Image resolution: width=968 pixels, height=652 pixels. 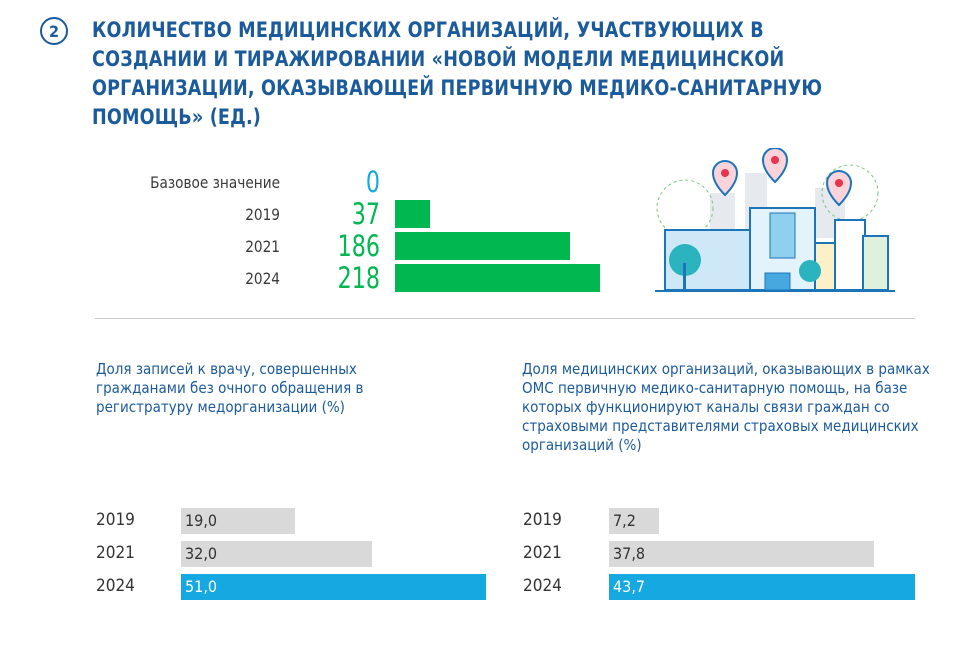 I want to click on value-label: 19,0, so click(x=201, y=520).